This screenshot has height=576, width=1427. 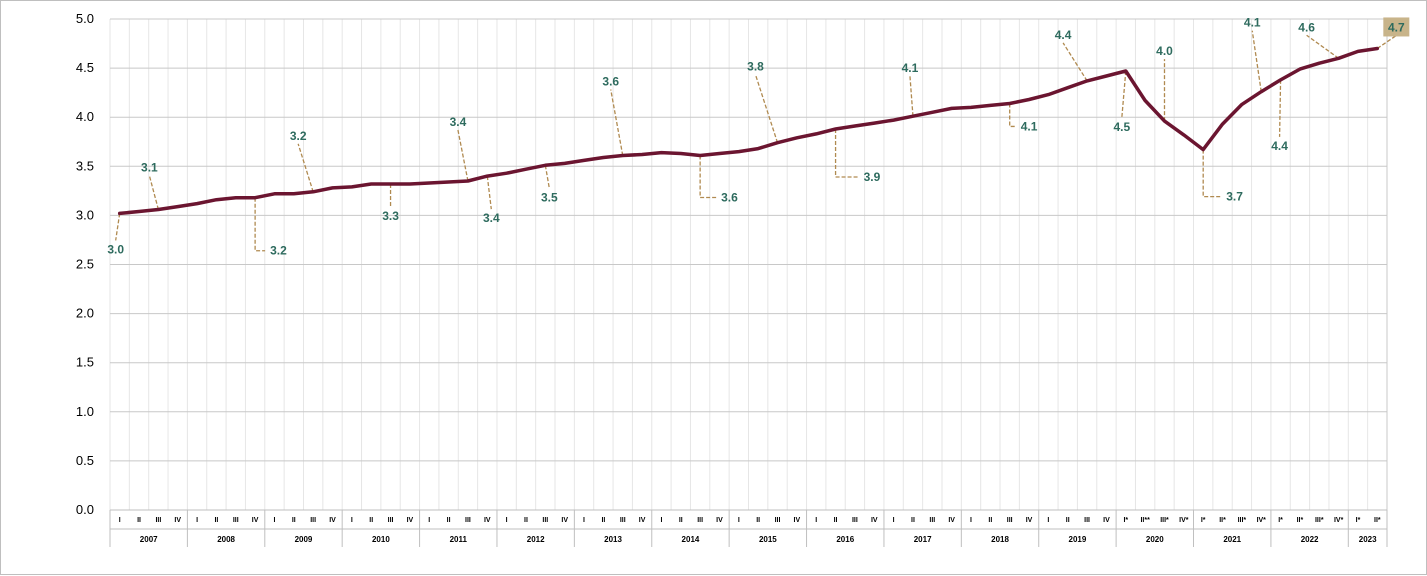 What do you see at coordinates (1234, 197) in the screenshot?
I see `data-label: 3.7` at bounding box center [1234, 197].